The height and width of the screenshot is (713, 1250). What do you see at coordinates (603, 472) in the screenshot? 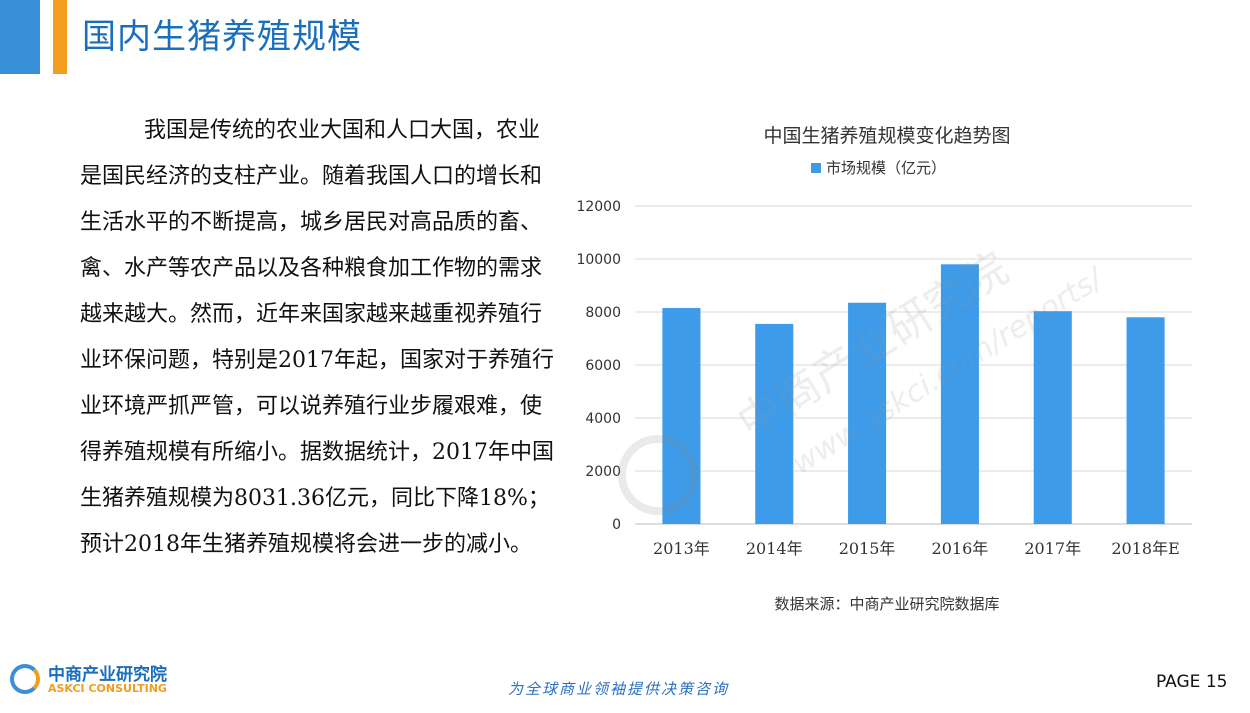
I see `y-tick-label: 2000` at bounding box center [603, 472].